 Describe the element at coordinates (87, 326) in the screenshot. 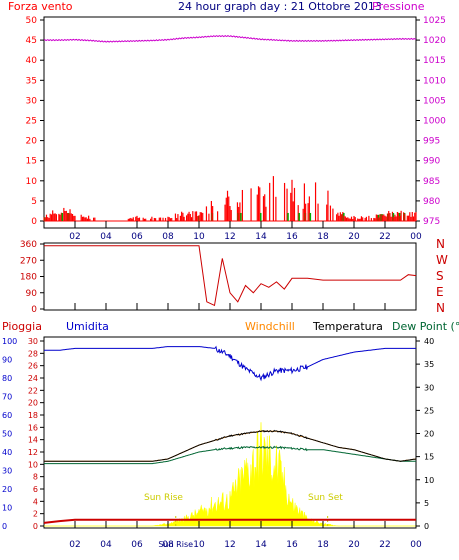

I see `humidity-label: Umidita` at that location.